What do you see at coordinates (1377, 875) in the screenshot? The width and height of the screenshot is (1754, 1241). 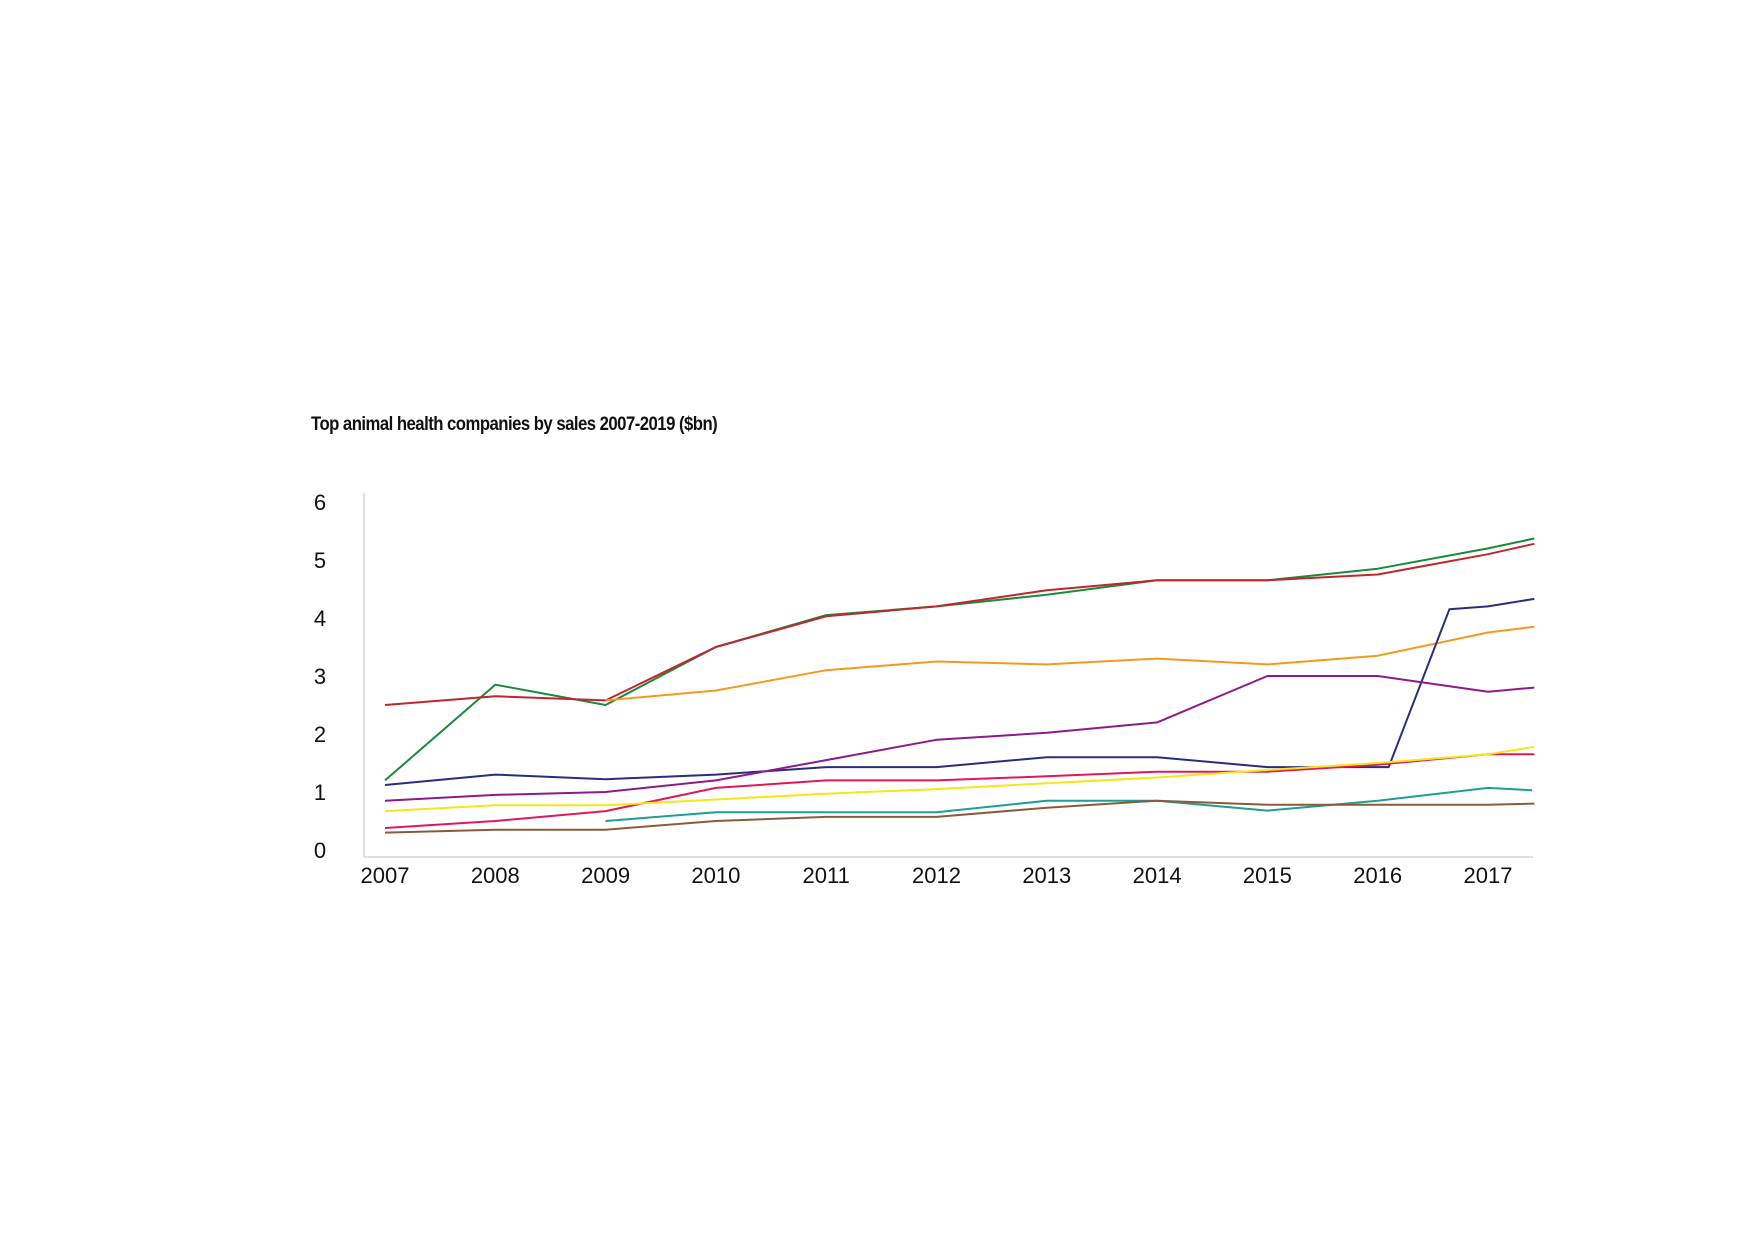 I see `x-tick-label: 2016` at bounding box center [1377, 875].